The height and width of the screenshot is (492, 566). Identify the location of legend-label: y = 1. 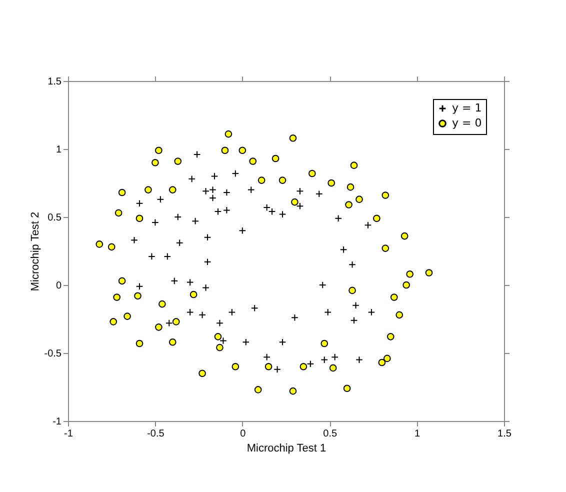
(467, 108).